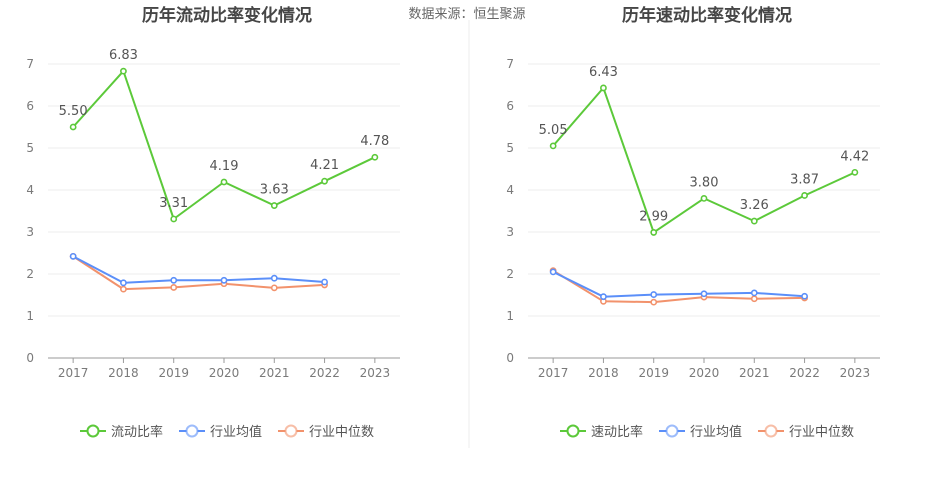 This screenshot has width=935, height=504. What do you see at coordinates (466, 14) in the screenshot?
I see `source-text: 数据来源：恒生聚源` at bounding box center [466, 14].